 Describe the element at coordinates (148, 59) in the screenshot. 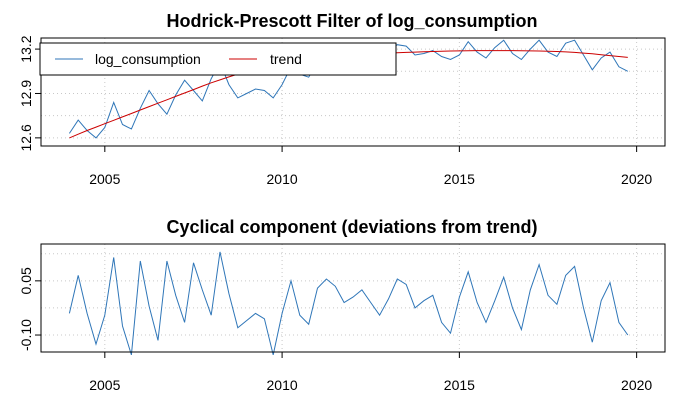

I see `legend-label-log-consumption: log_consumption` at that location.